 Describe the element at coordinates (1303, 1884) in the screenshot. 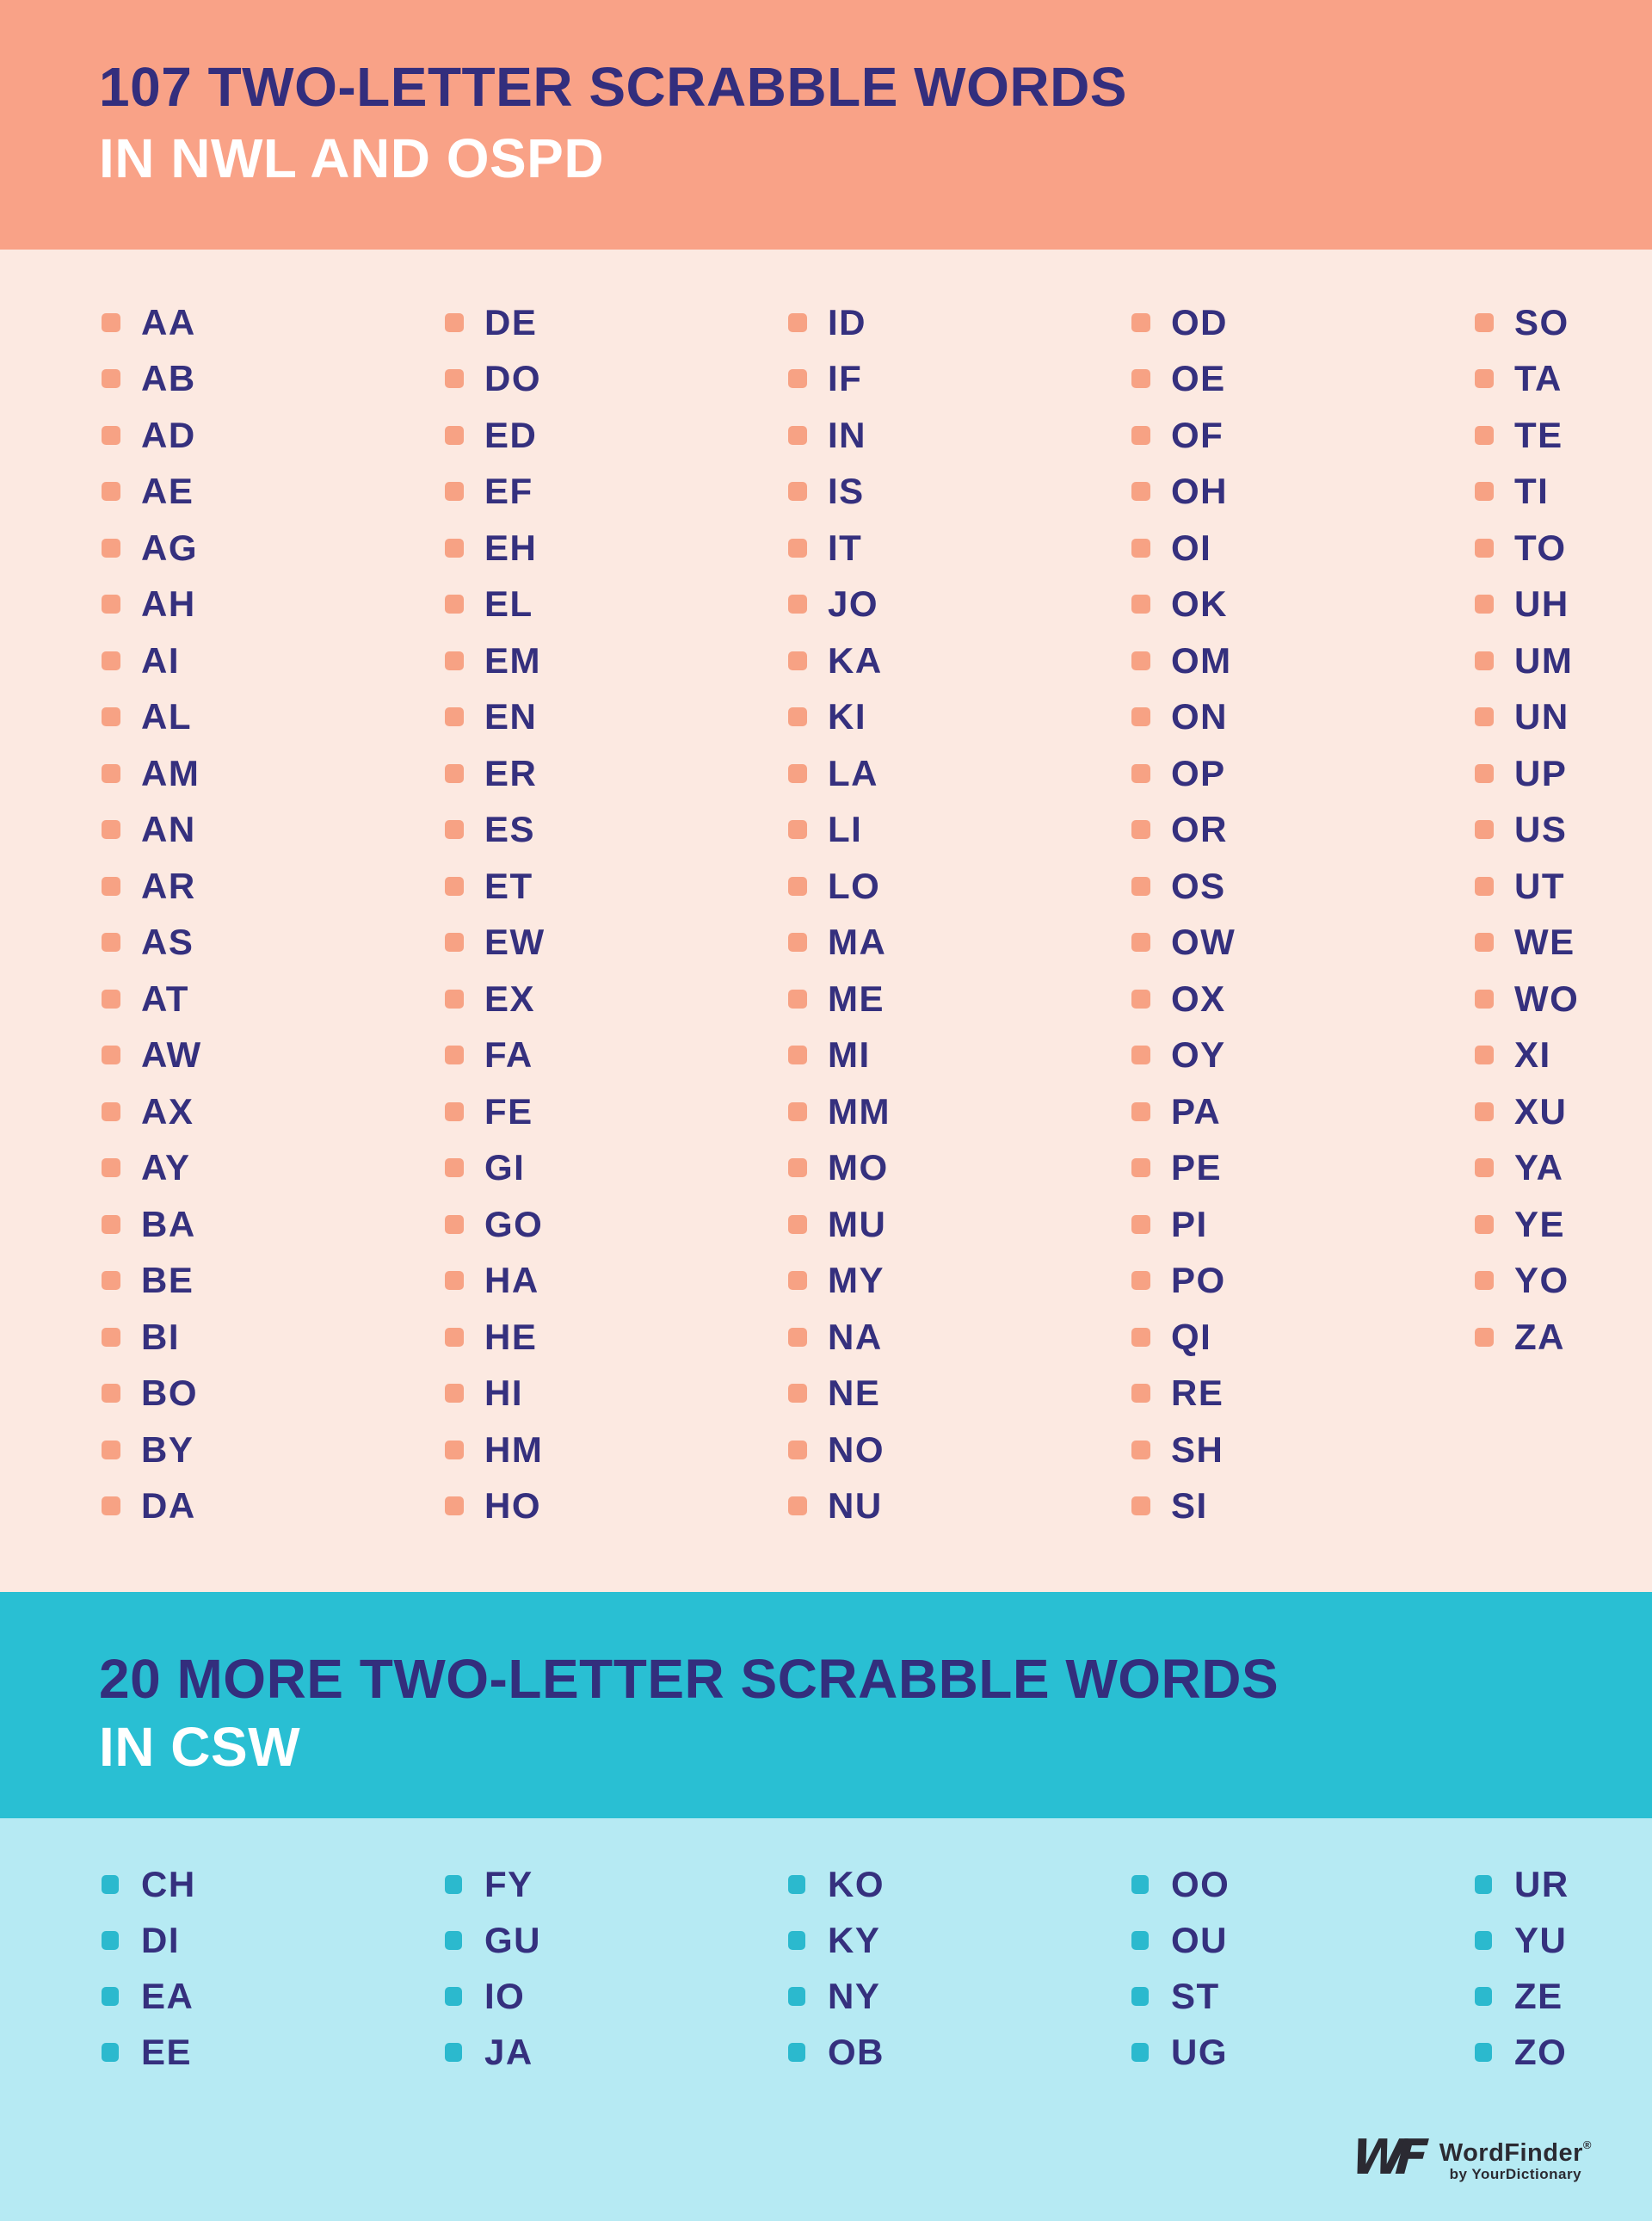

I see `list-item: OO` at that location.